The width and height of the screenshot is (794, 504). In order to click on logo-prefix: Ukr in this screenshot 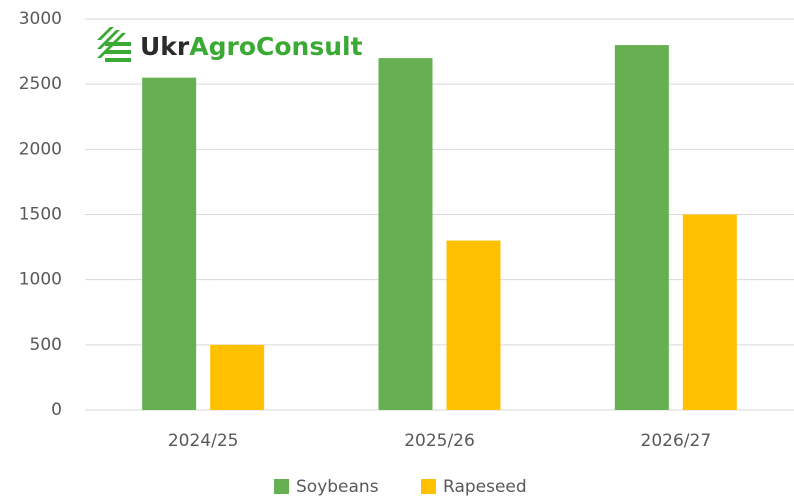, I will do `click(165, 46)`.